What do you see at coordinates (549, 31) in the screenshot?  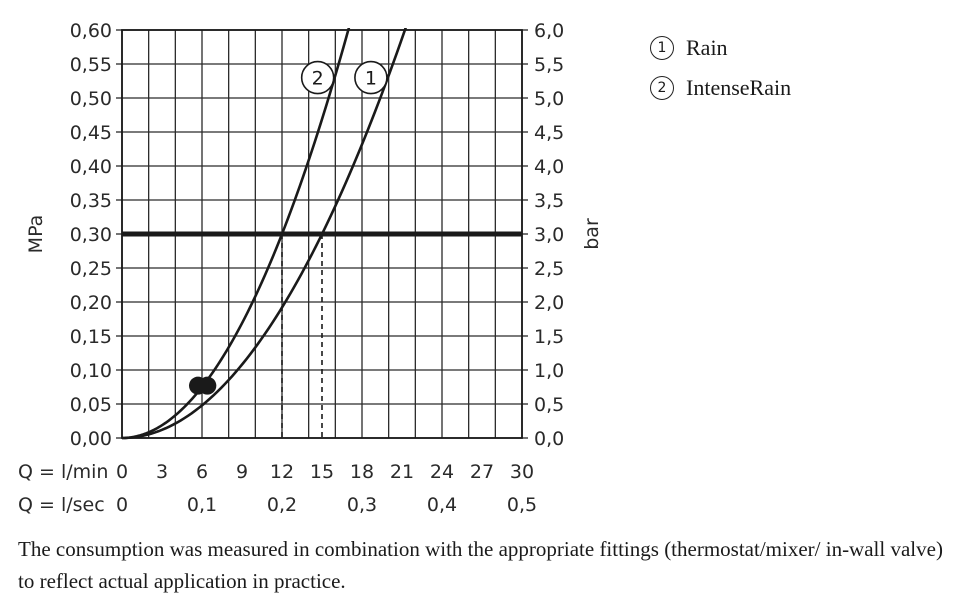 I see `y-right-tick-label: 6,0` at bounding box center [549, 31].